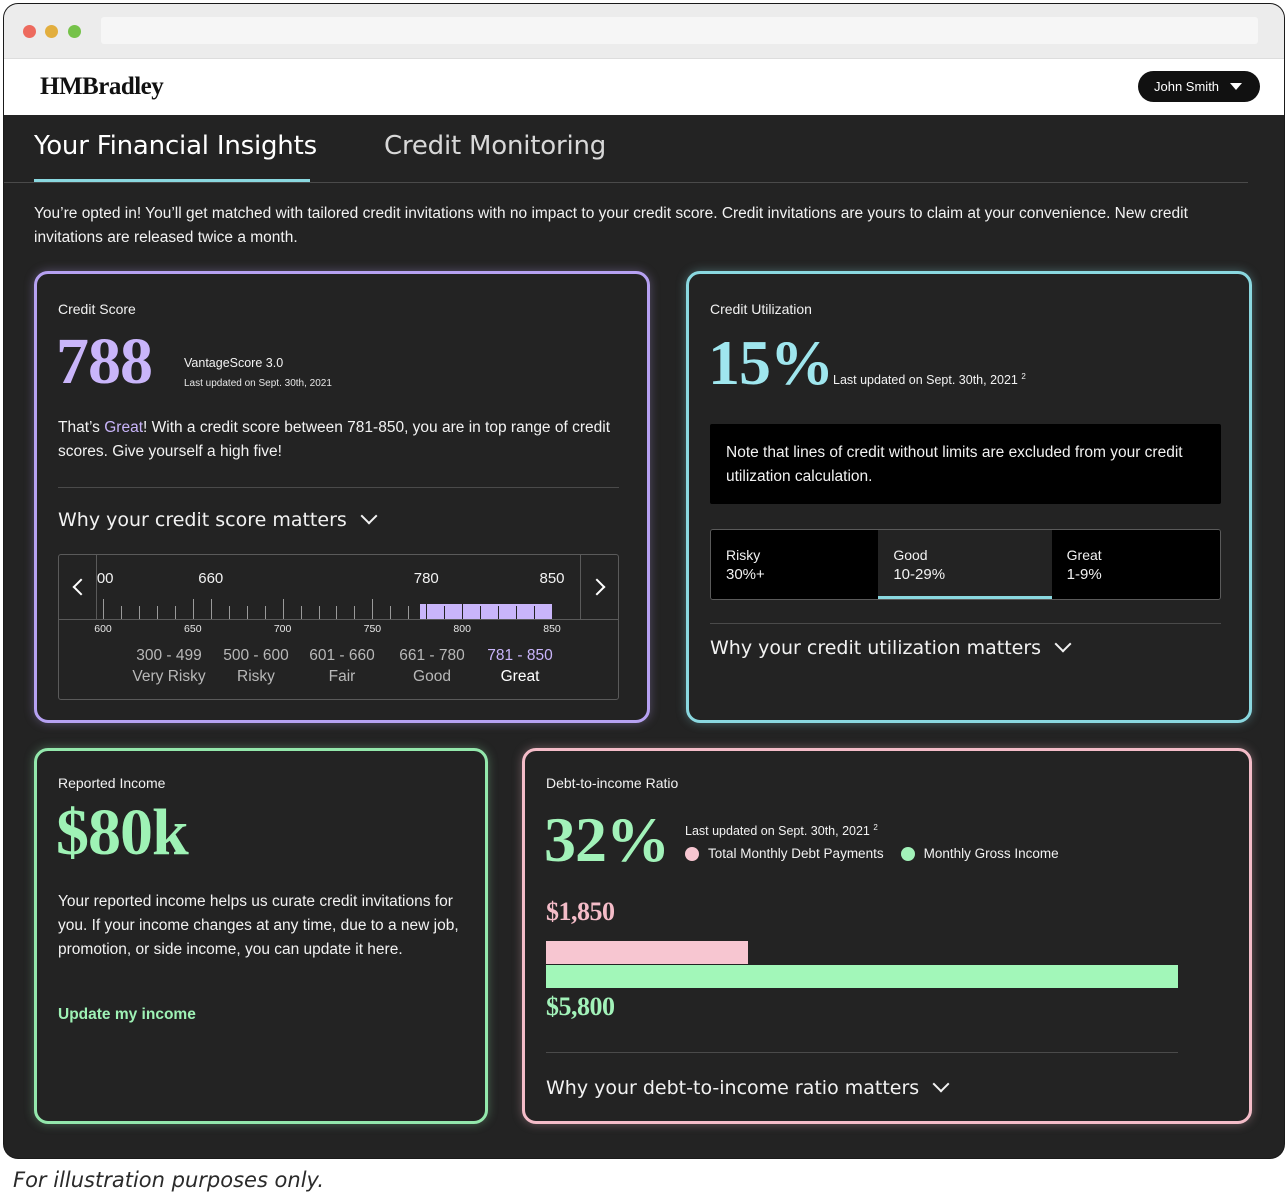 The width and height of the screenshot is (1288, 1194). I want to click on scale-bottom-label: 650, so click(193, 629).